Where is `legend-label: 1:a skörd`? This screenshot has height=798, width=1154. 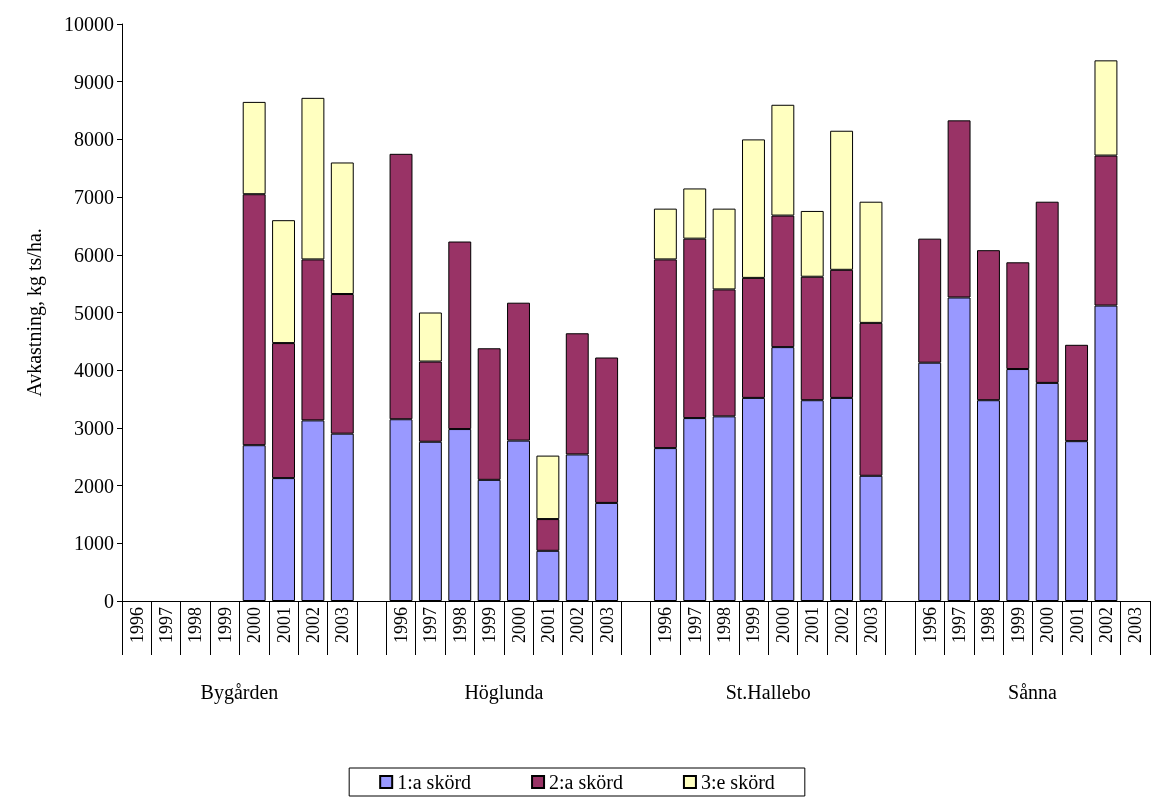
legend-label: 1:a skörd is located at coordinates (434, 782).